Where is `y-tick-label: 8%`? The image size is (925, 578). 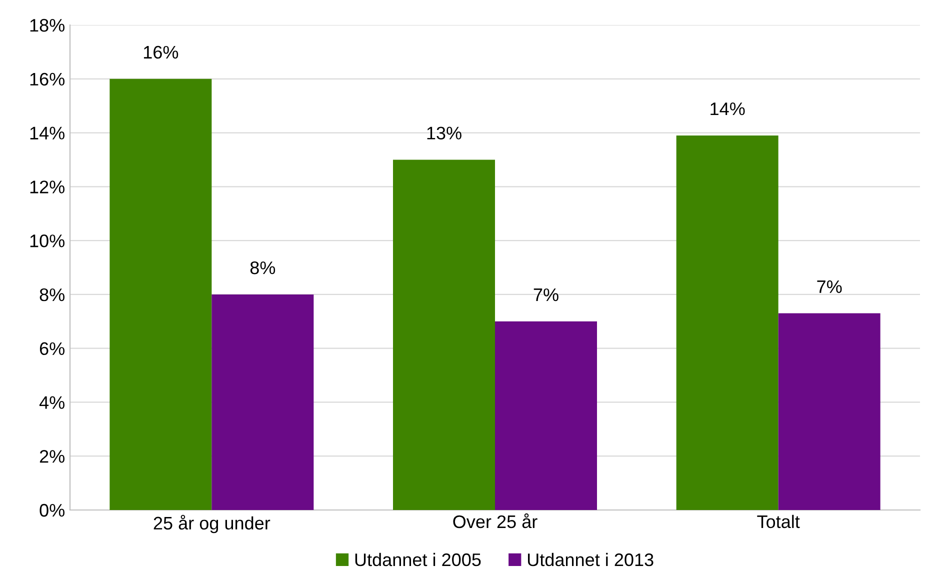 y-tick-label: 8% is located at coordinates (52, 295).